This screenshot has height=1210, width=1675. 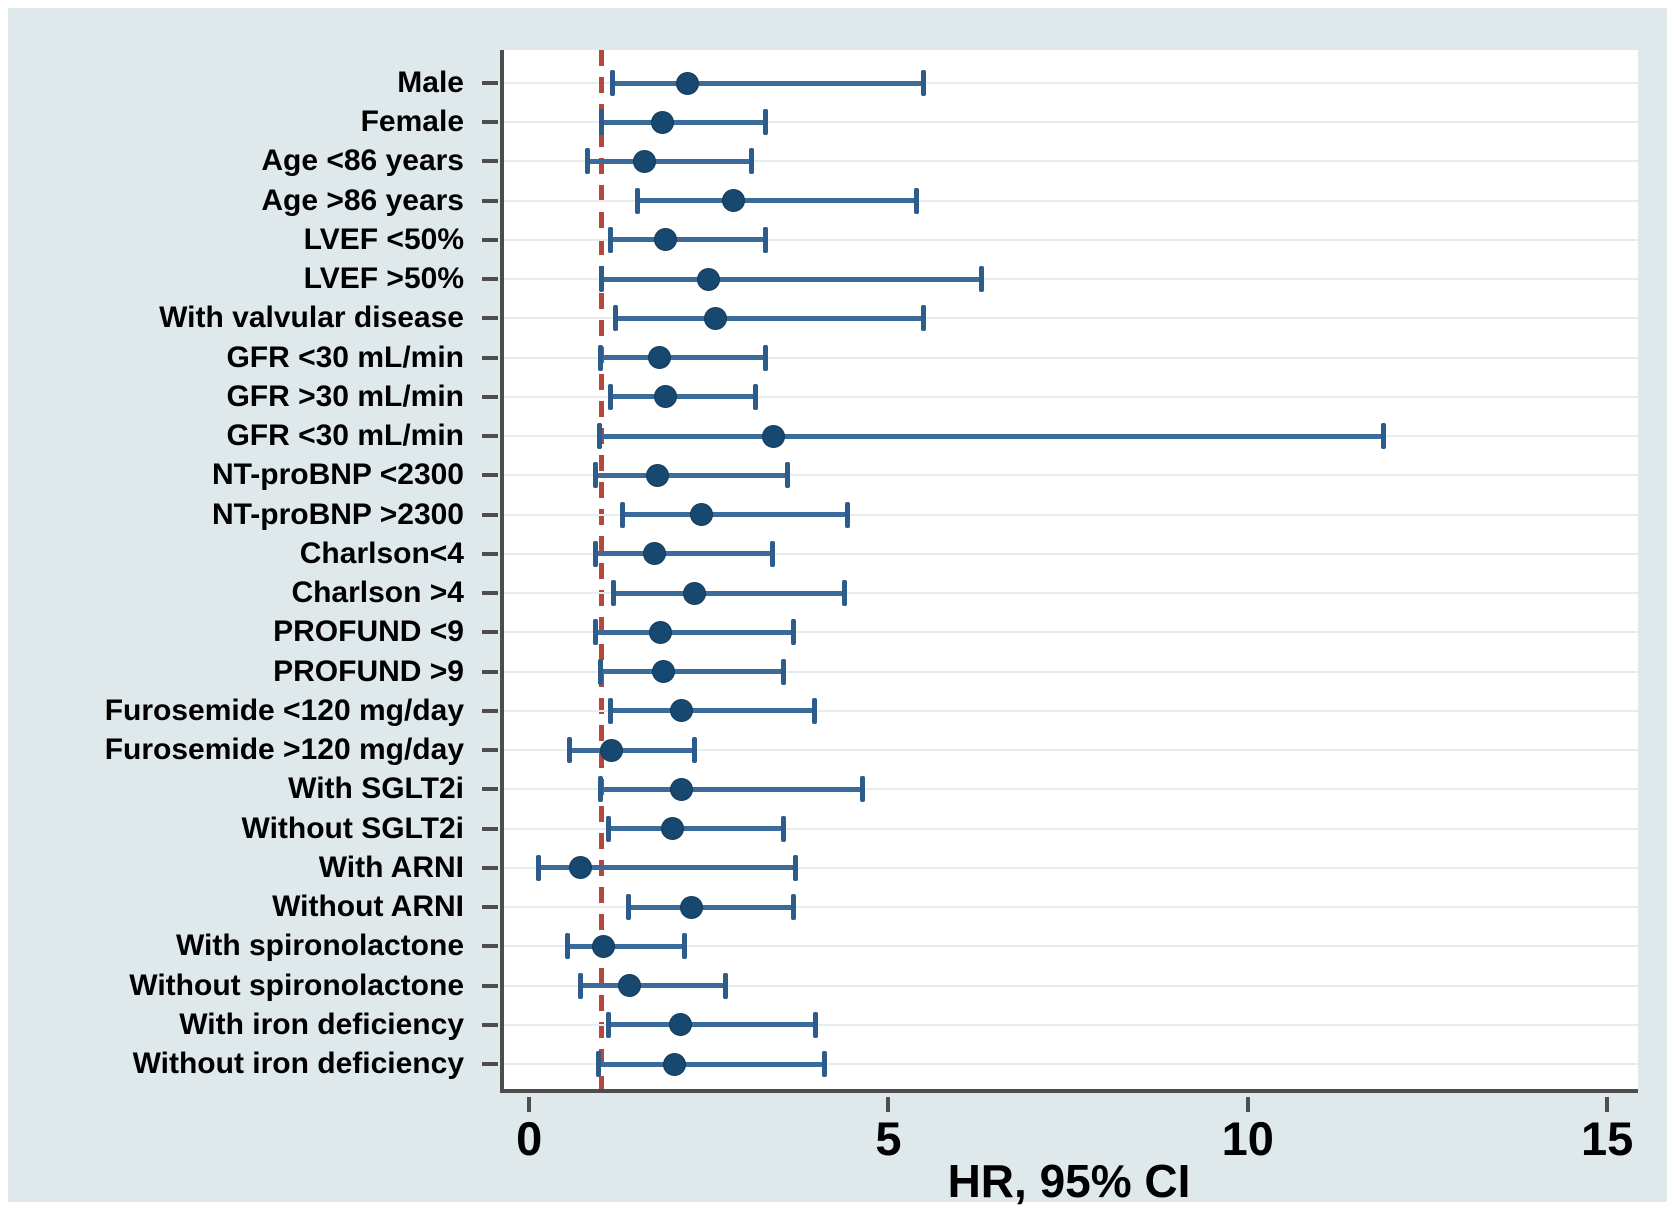 What do you see at coordinates (888, 1104) in the screenshot?
I see `x-axis-tick` at bounding box center [888, 1104].